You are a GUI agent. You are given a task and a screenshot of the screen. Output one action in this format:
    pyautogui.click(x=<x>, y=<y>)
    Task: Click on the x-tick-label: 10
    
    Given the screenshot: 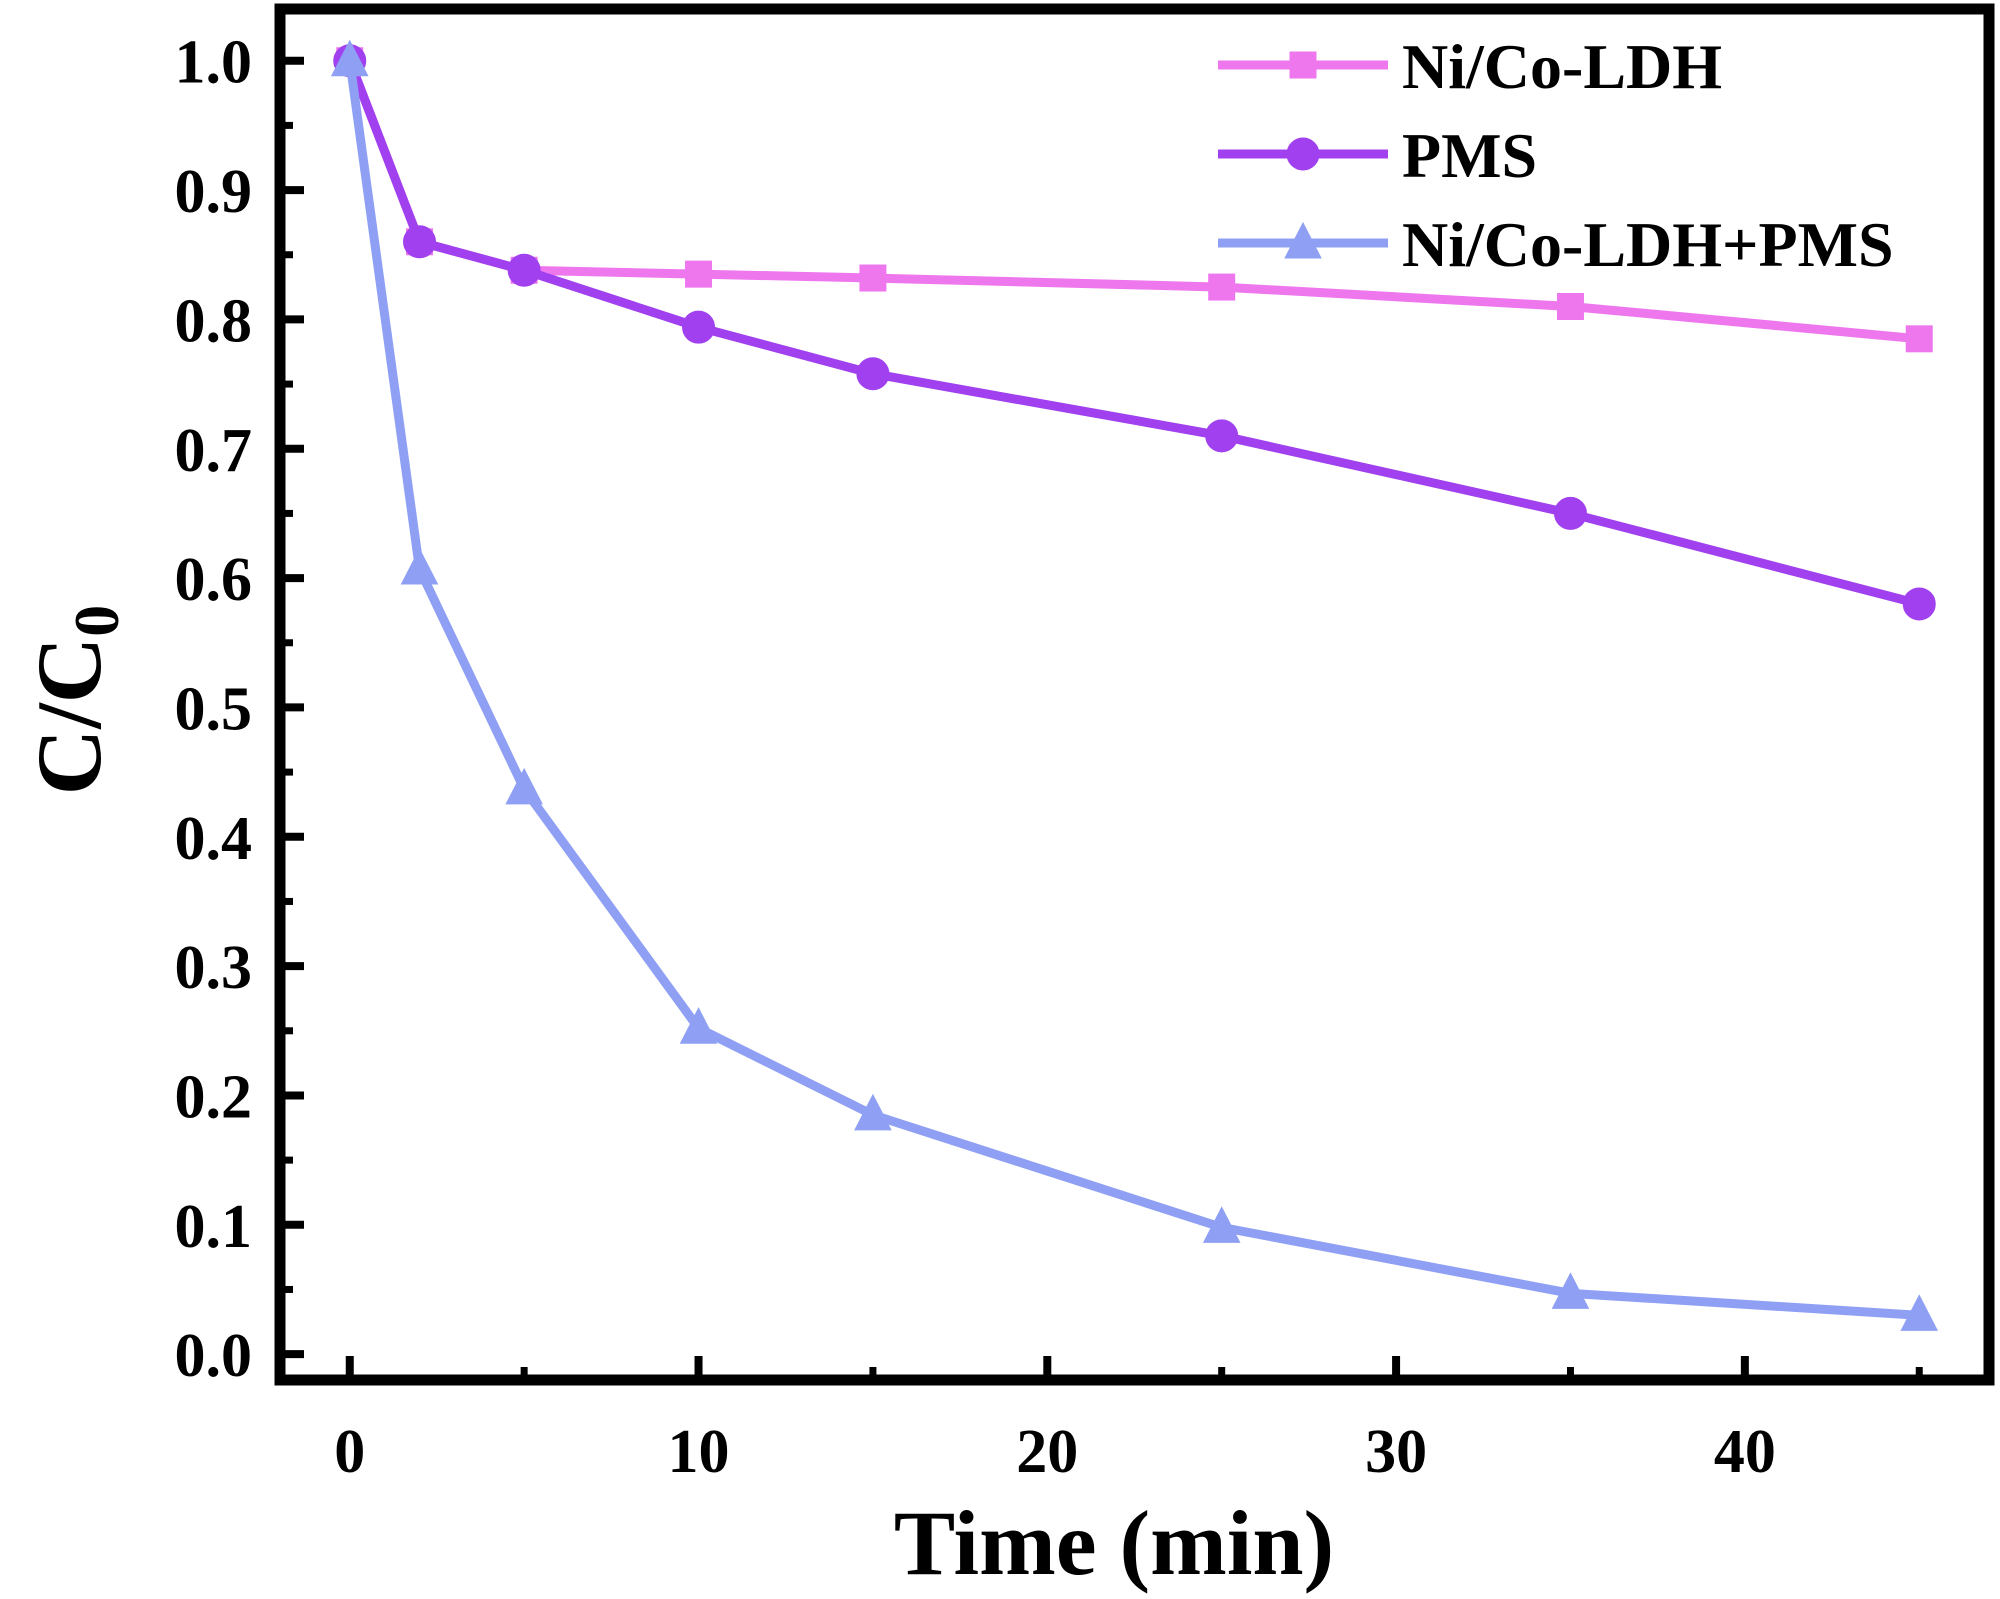 What is the action you would take?
    pyautogui.click(x=699, y=1452)
    